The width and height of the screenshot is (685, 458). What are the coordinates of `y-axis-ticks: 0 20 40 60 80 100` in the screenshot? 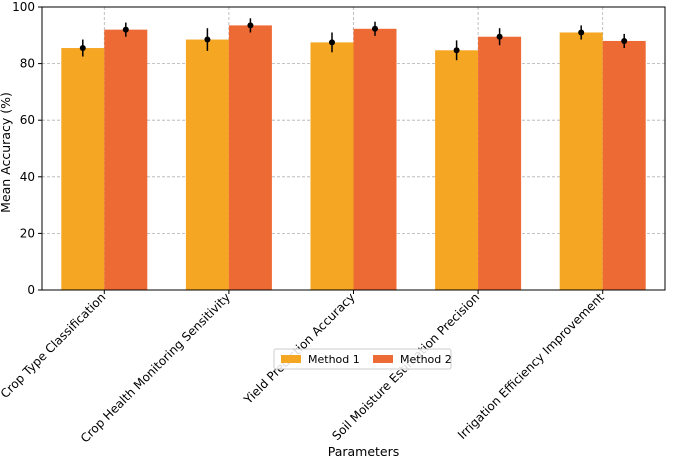 It's located at (27, 148).